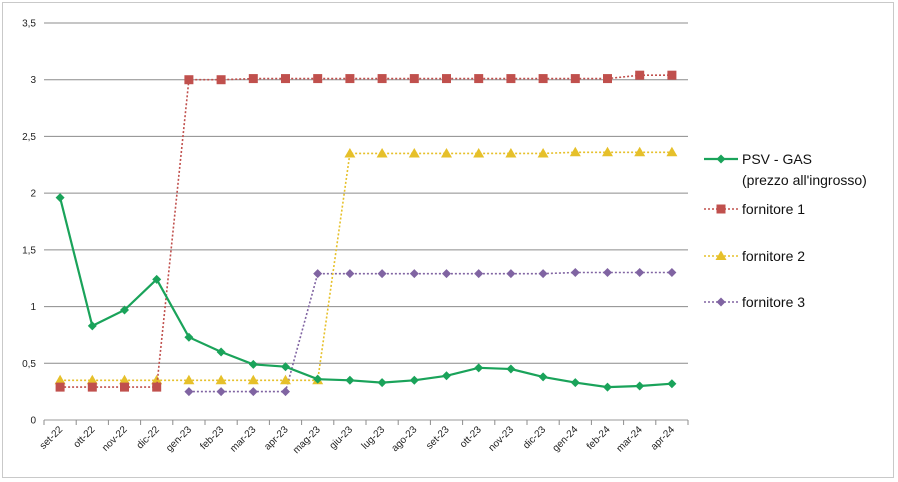 The image size is (898, 482). I want to click on x-tick-label: ago-23, so click(405, 439).